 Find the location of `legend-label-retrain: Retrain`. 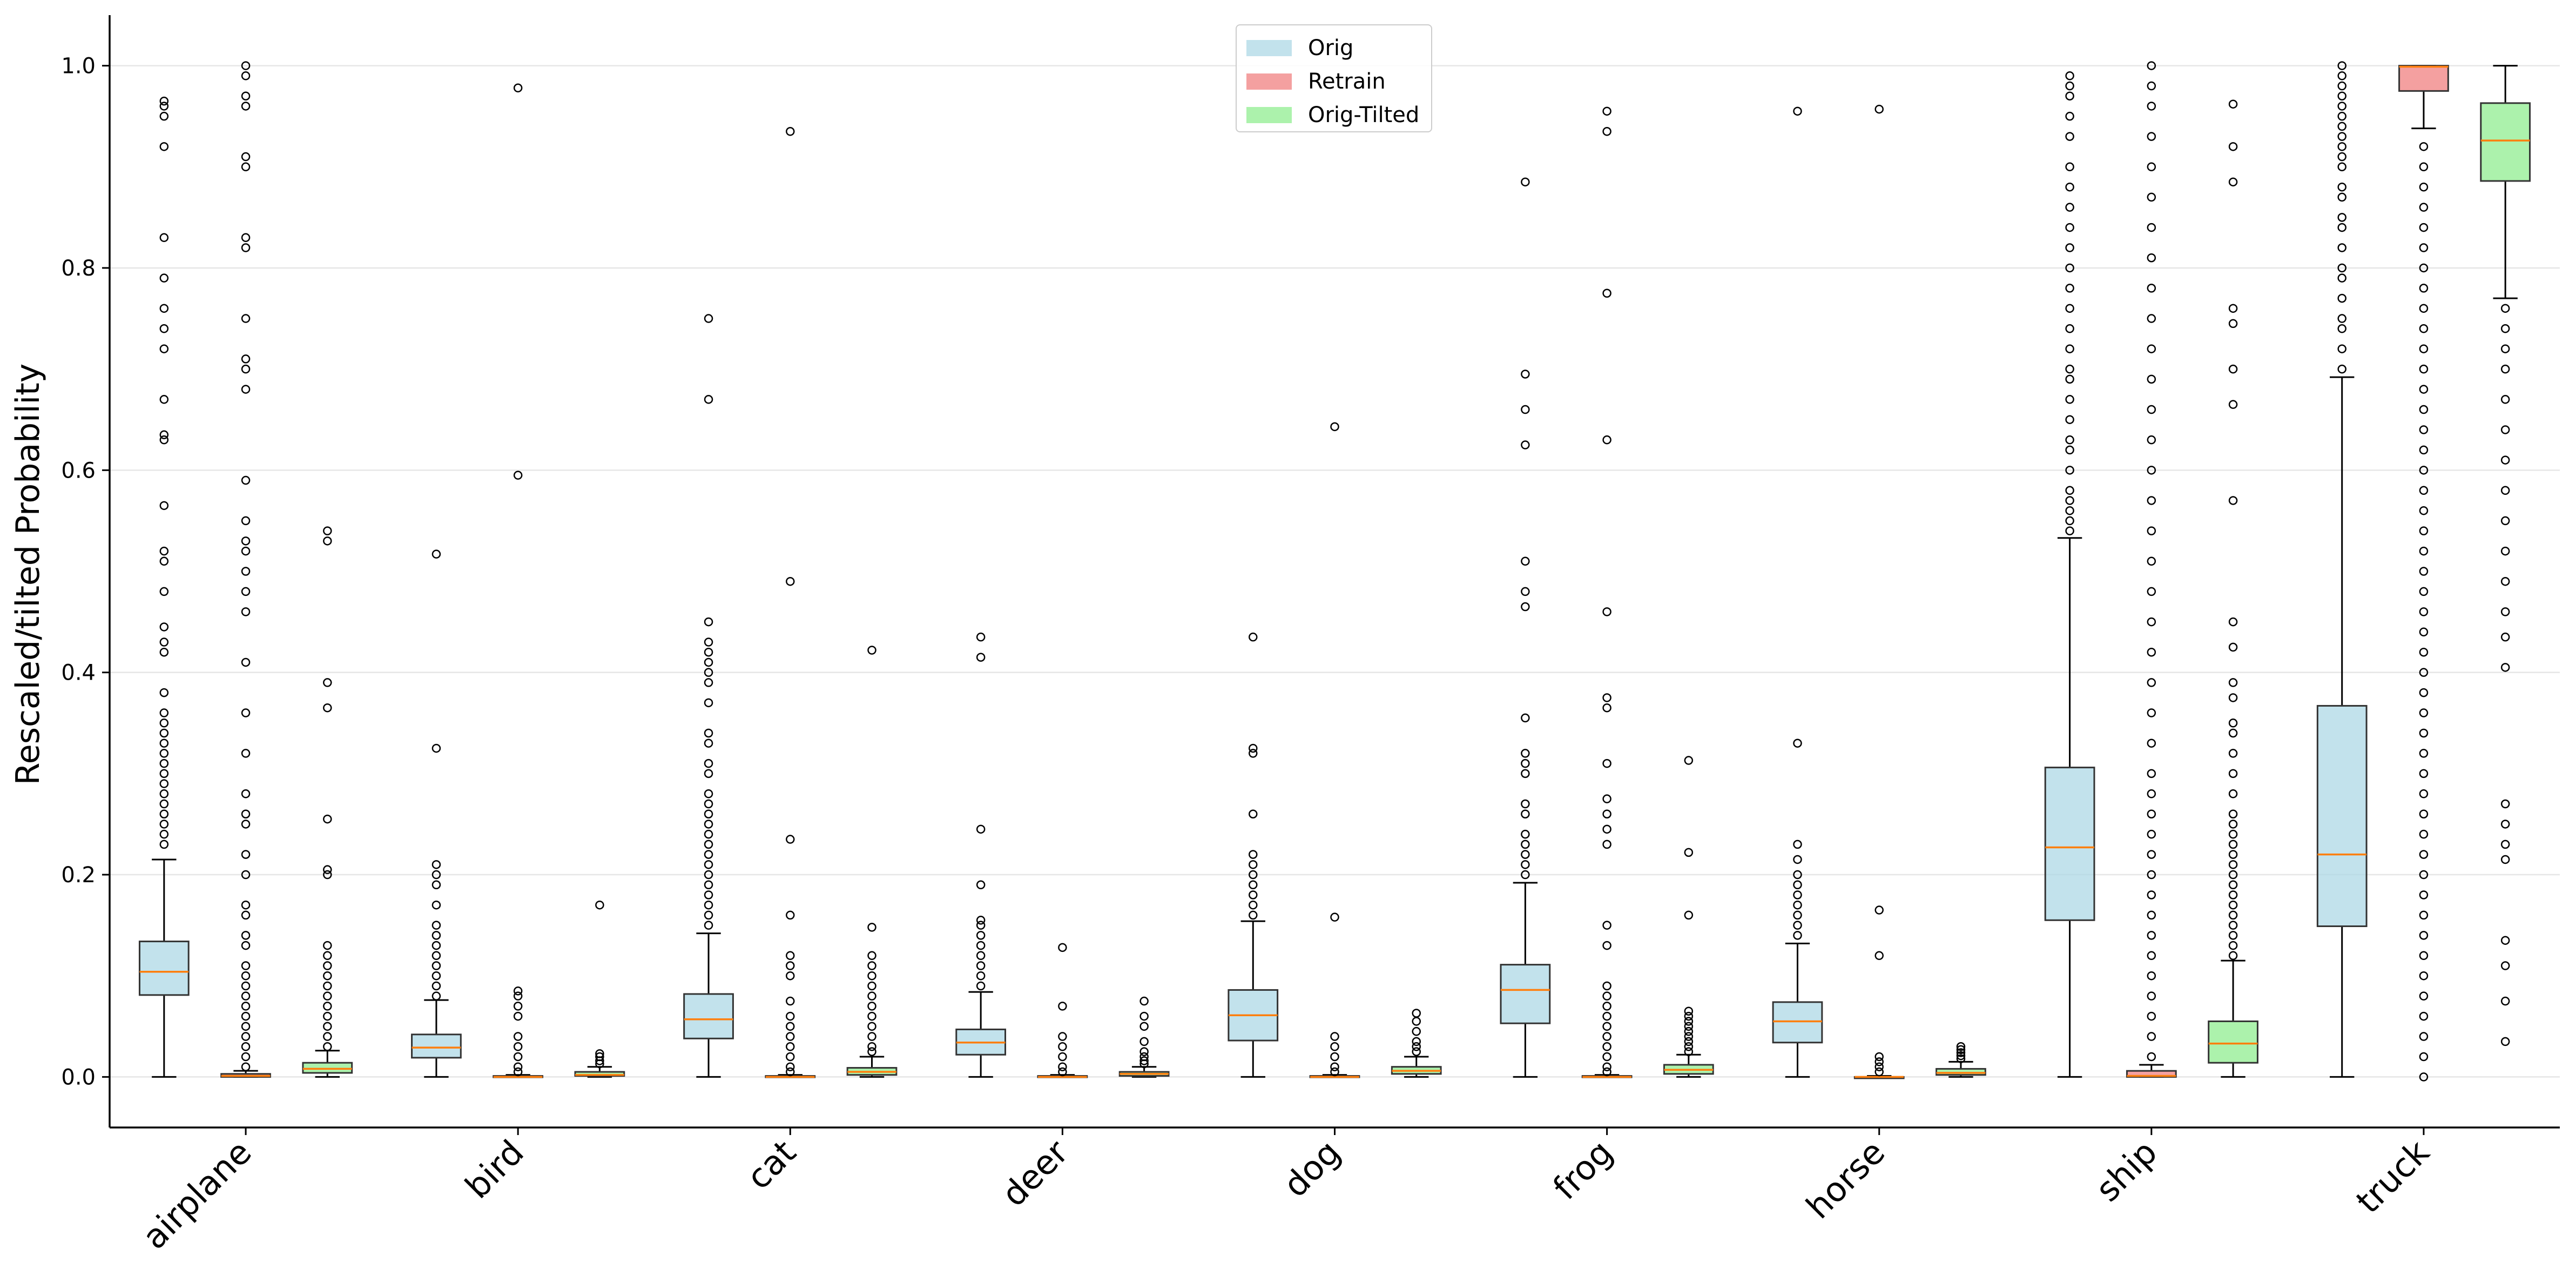

legend-label-retrain: Retrain is located at coordinates (1347, 81).